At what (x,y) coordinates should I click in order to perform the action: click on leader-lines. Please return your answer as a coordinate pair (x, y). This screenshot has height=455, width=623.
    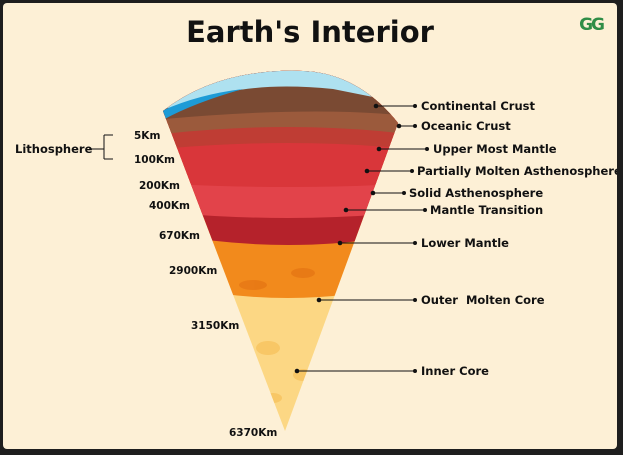
    Looking at the image, I should click on (362, 238).